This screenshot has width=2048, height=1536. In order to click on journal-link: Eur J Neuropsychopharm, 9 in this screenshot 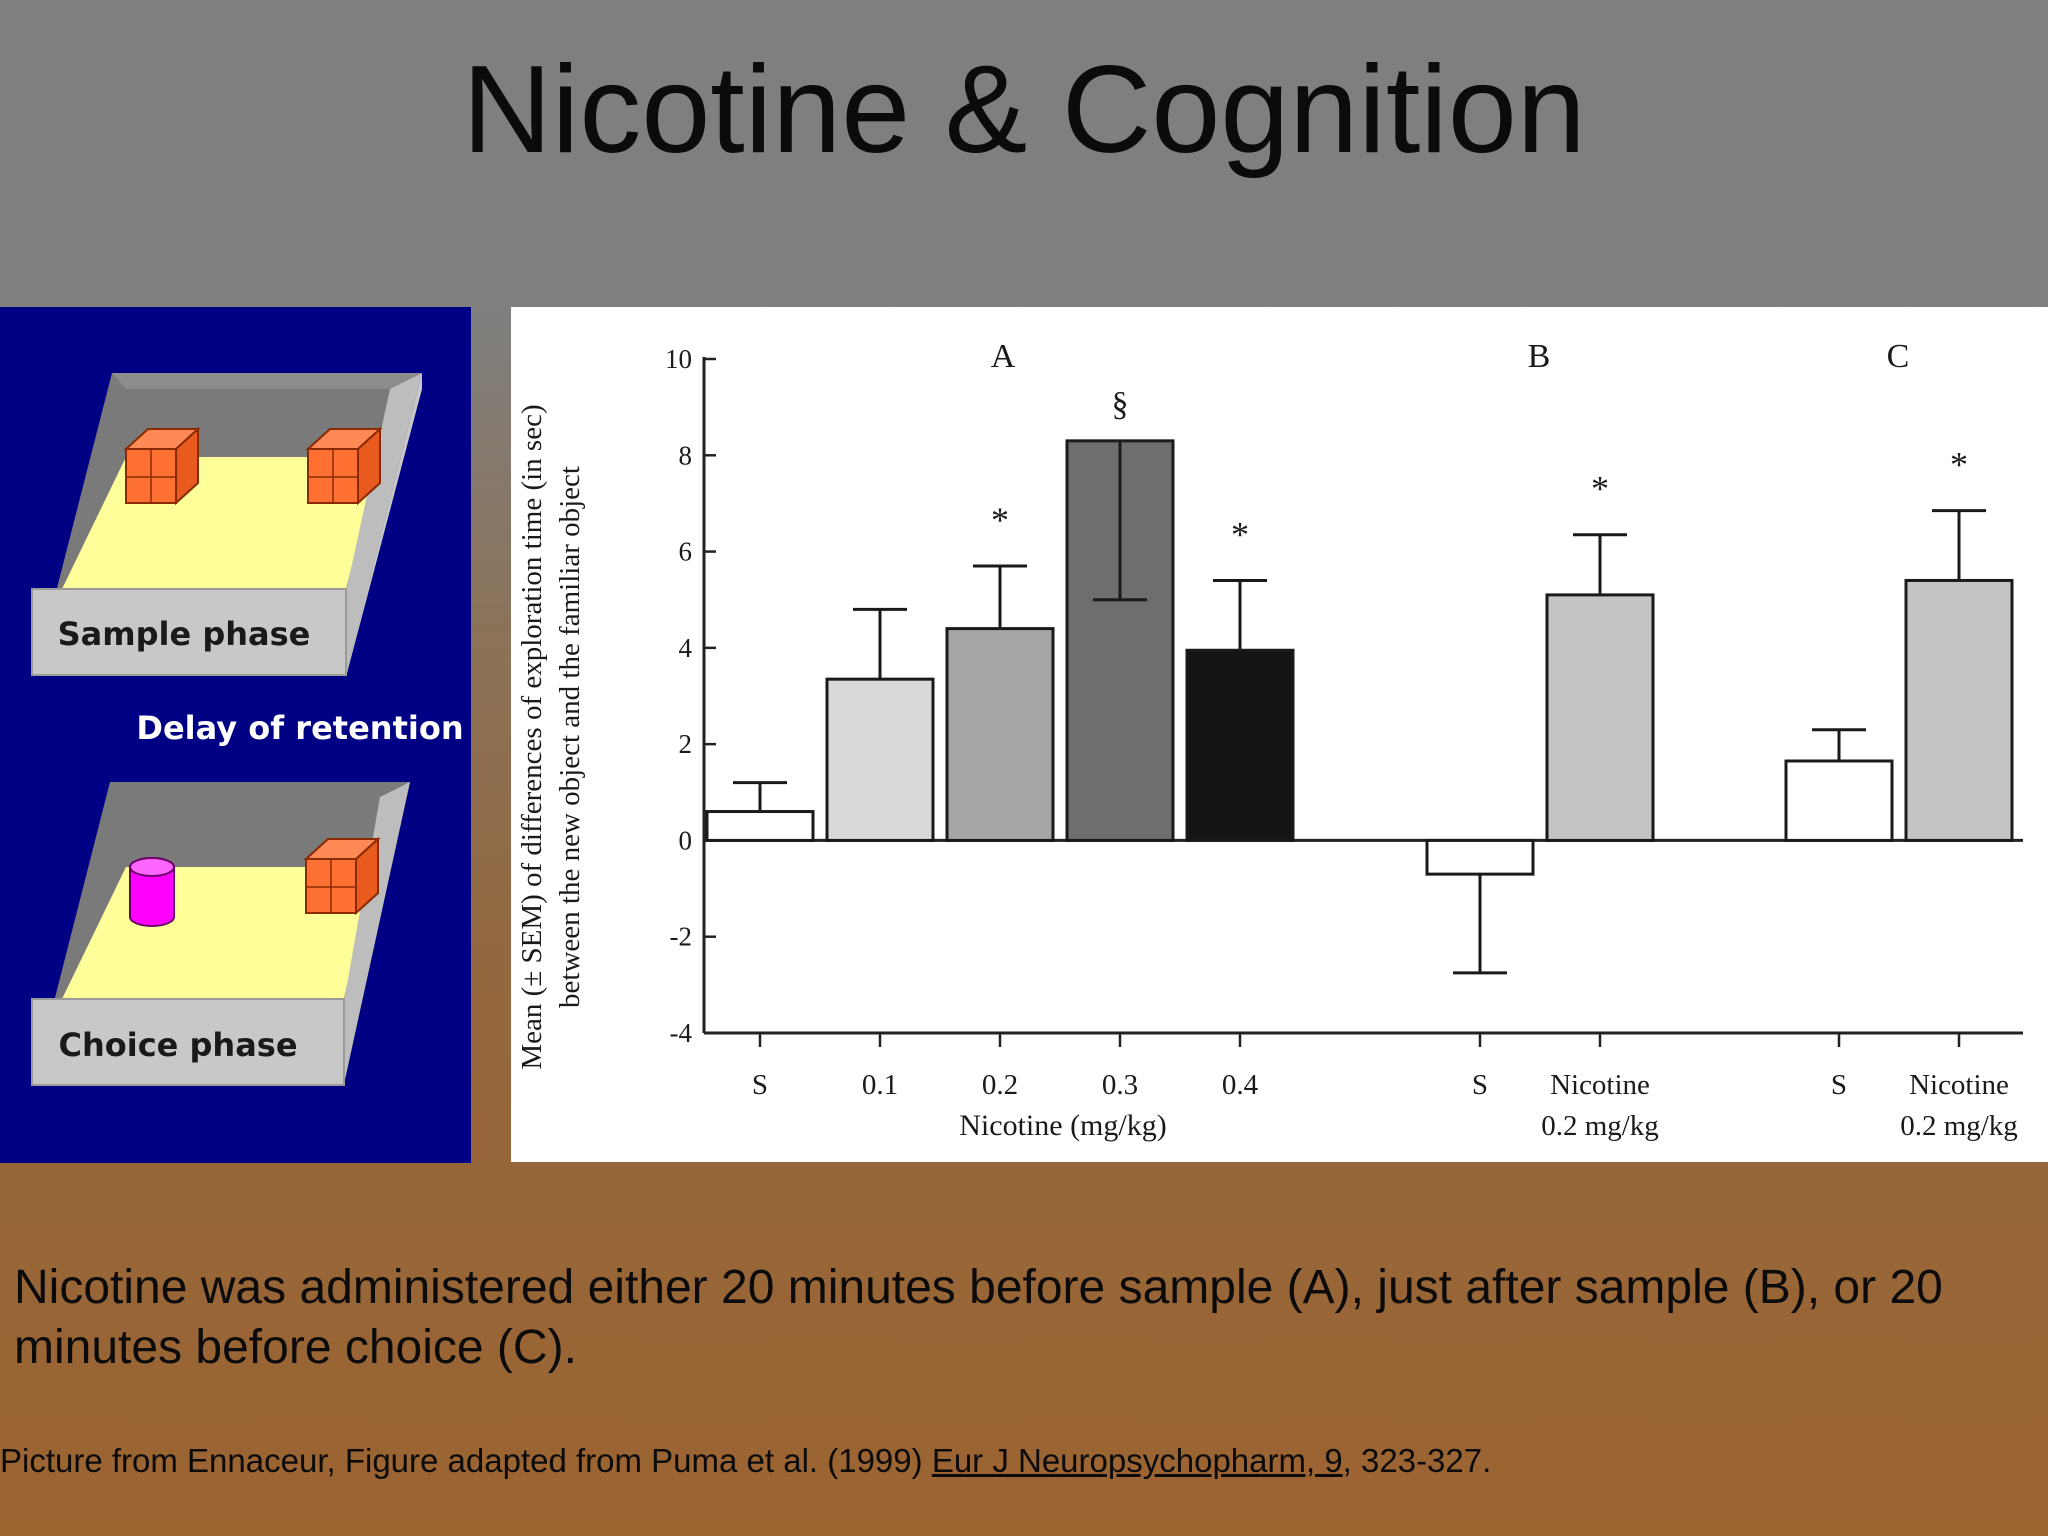, I will do `click(1137, 1460)`.